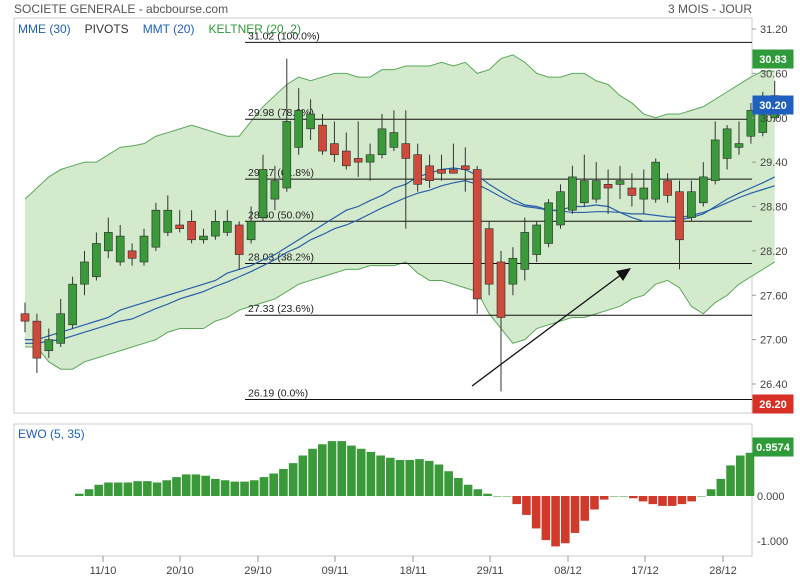 The height and width of the screenshot is (580, 800). I want to click on y-tick-label-5: 28.20, so click(774, 252).